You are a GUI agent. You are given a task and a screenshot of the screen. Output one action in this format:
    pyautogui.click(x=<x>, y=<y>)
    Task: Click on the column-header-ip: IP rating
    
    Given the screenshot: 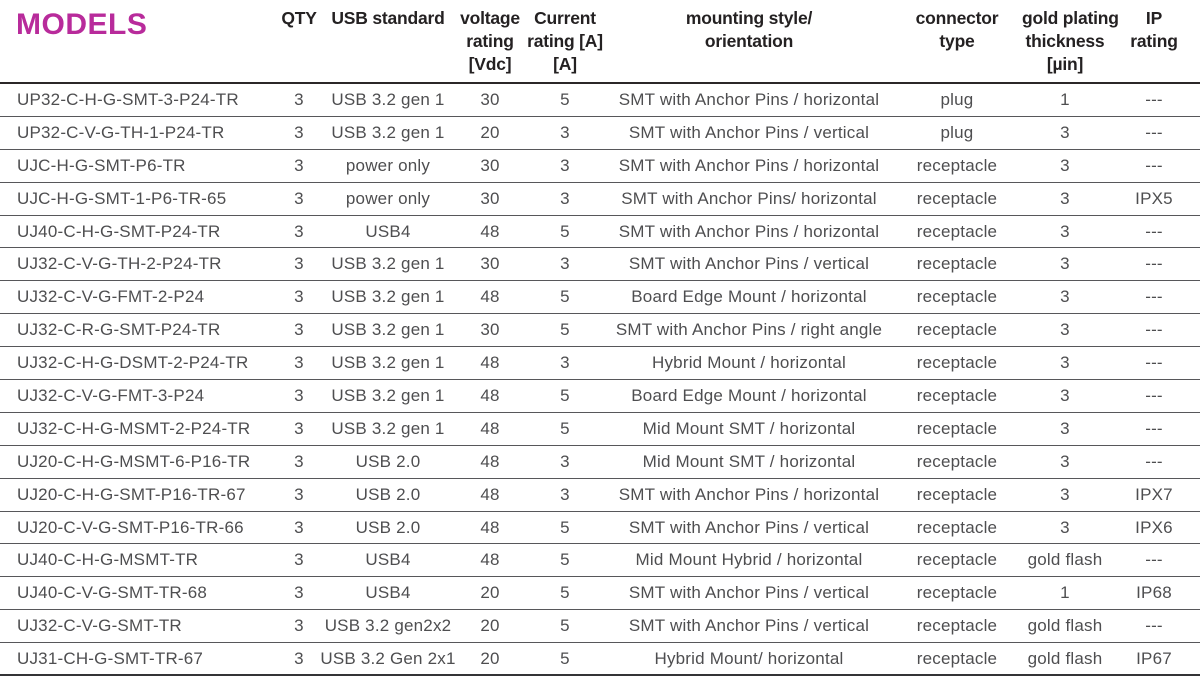 What is the action you would take?
    pyautogui.click(x=1154, y=30)
    